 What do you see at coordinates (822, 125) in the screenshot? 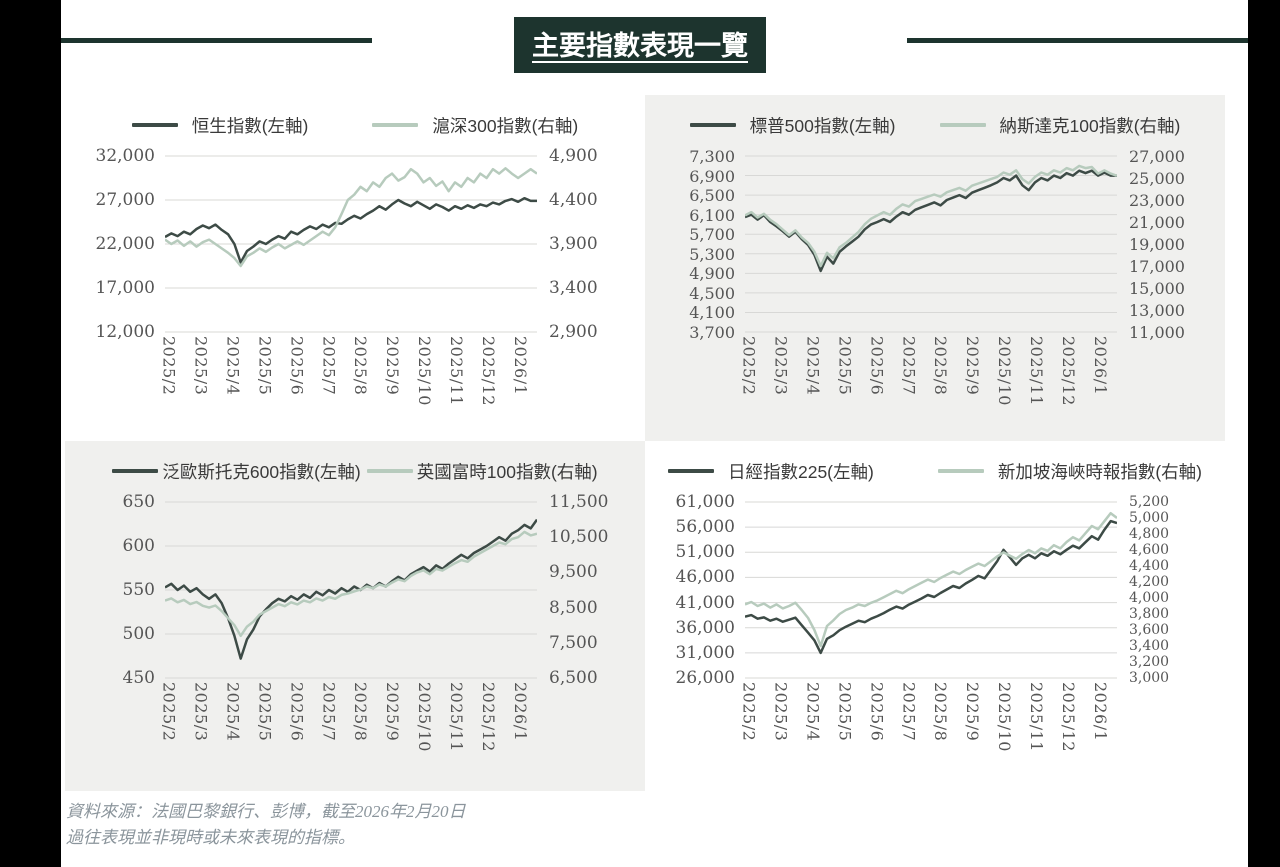
I see `legend-label: 標普500指數(左軸)` at bounding box center [822, 125].